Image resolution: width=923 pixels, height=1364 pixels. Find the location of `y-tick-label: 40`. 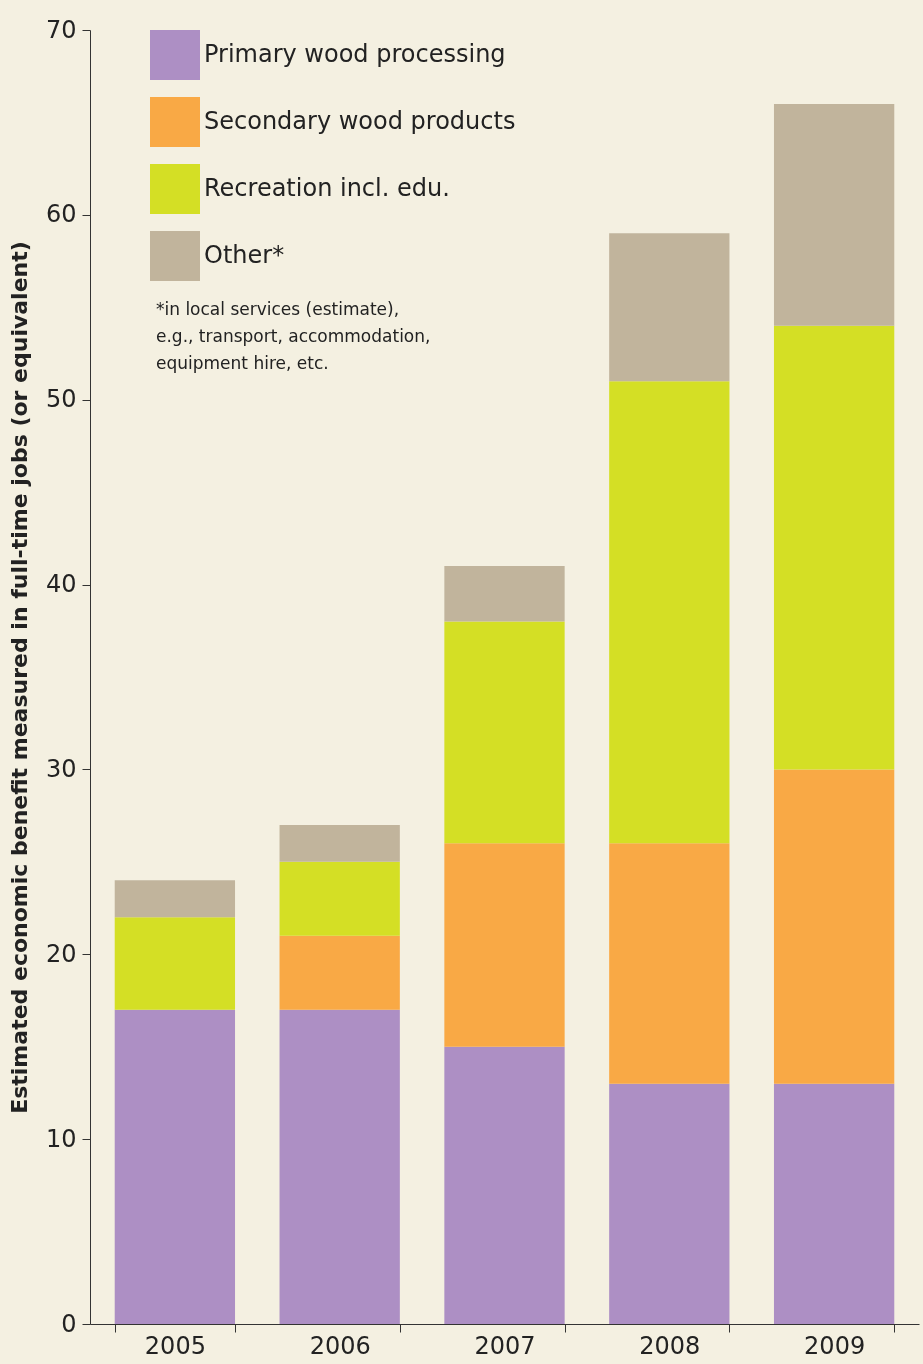

y-tick-label: 40 is located at coordinates (61, 584).